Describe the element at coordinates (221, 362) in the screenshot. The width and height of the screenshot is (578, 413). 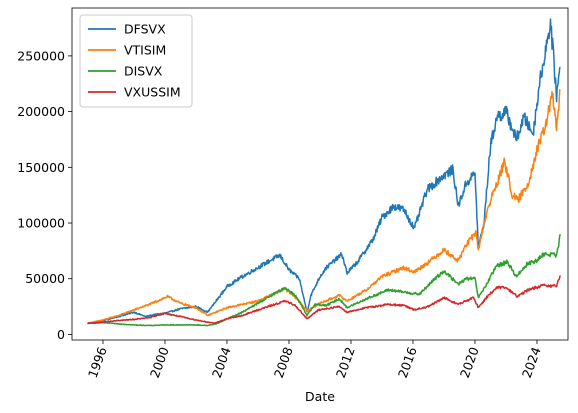
I see `x-tick-label: 2004` at that location.